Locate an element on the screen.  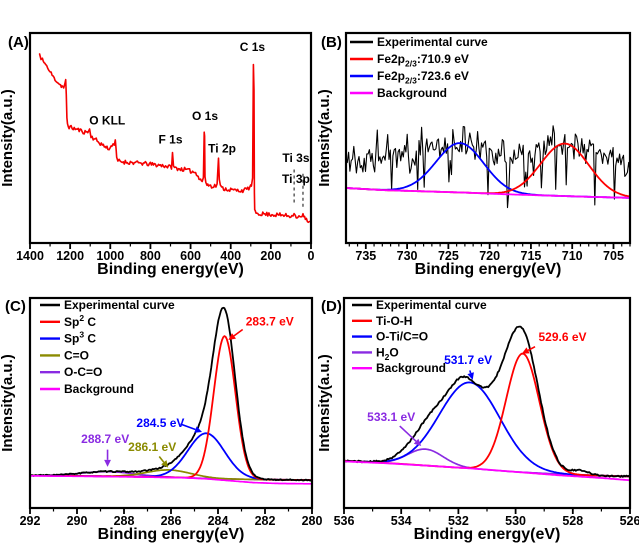
a-peak-label-6: Ti 3p is located at coordinates (296, 179).